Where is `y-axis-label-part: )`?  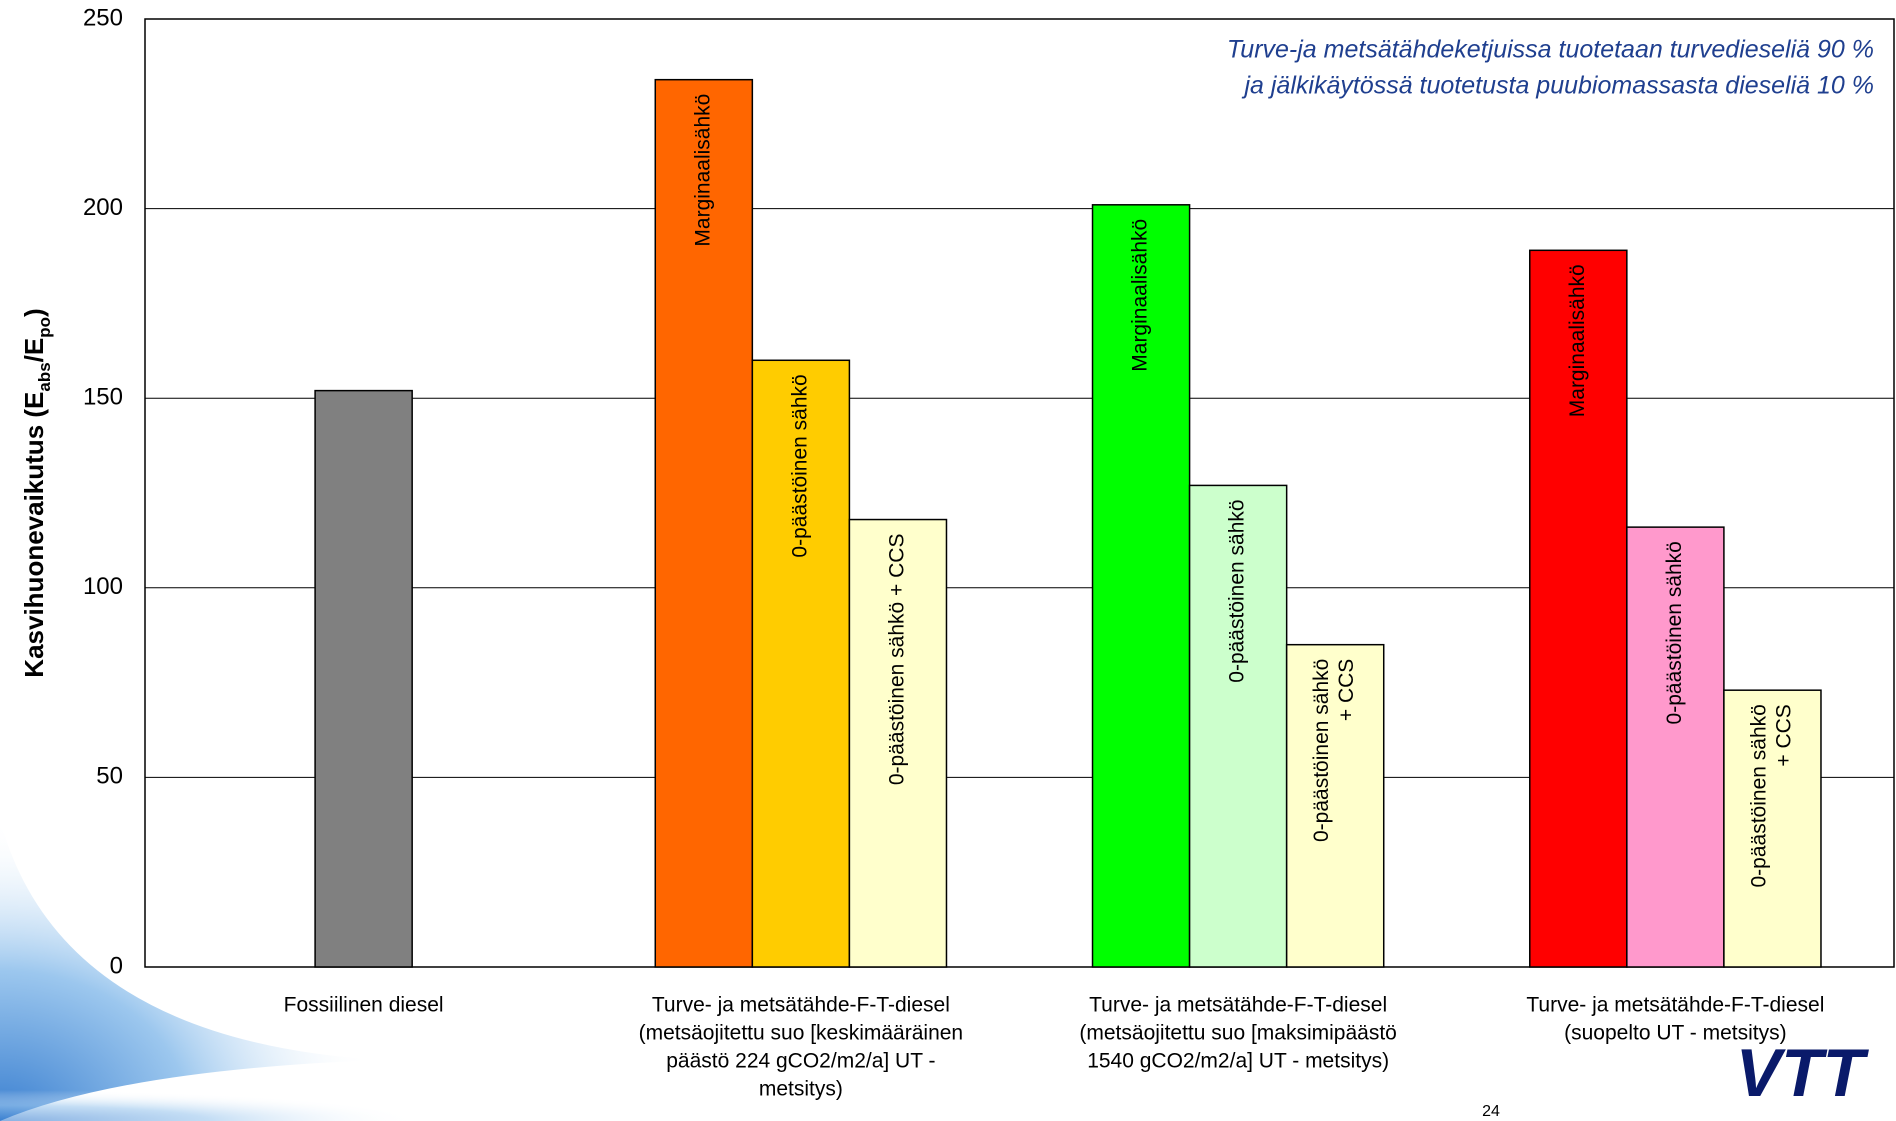
y-axis-label-part: ) is located at coordinates (34, 312).